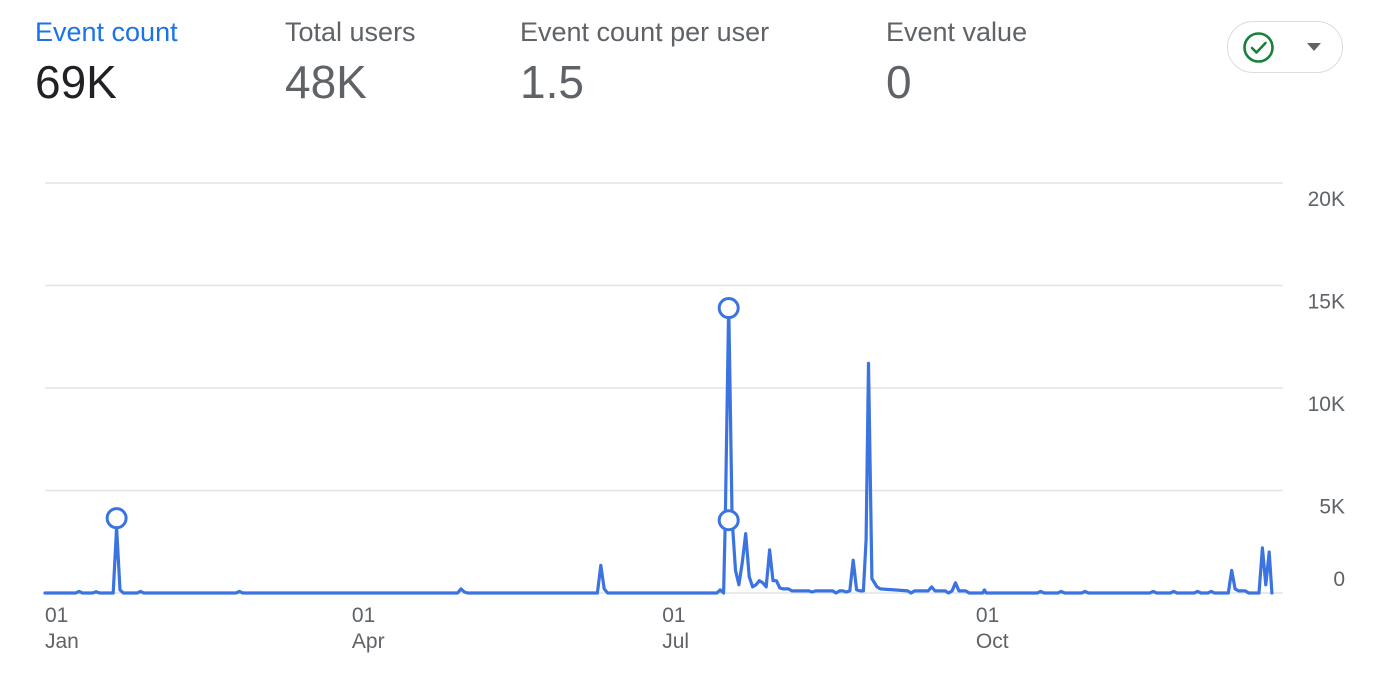 The height and width of the screenshot is (682, 1380). What do you see at coordinates (956, 63) in the screenshot?
I see `metric-event-value-tab: Event value 0` at bounding box center [956, 63].